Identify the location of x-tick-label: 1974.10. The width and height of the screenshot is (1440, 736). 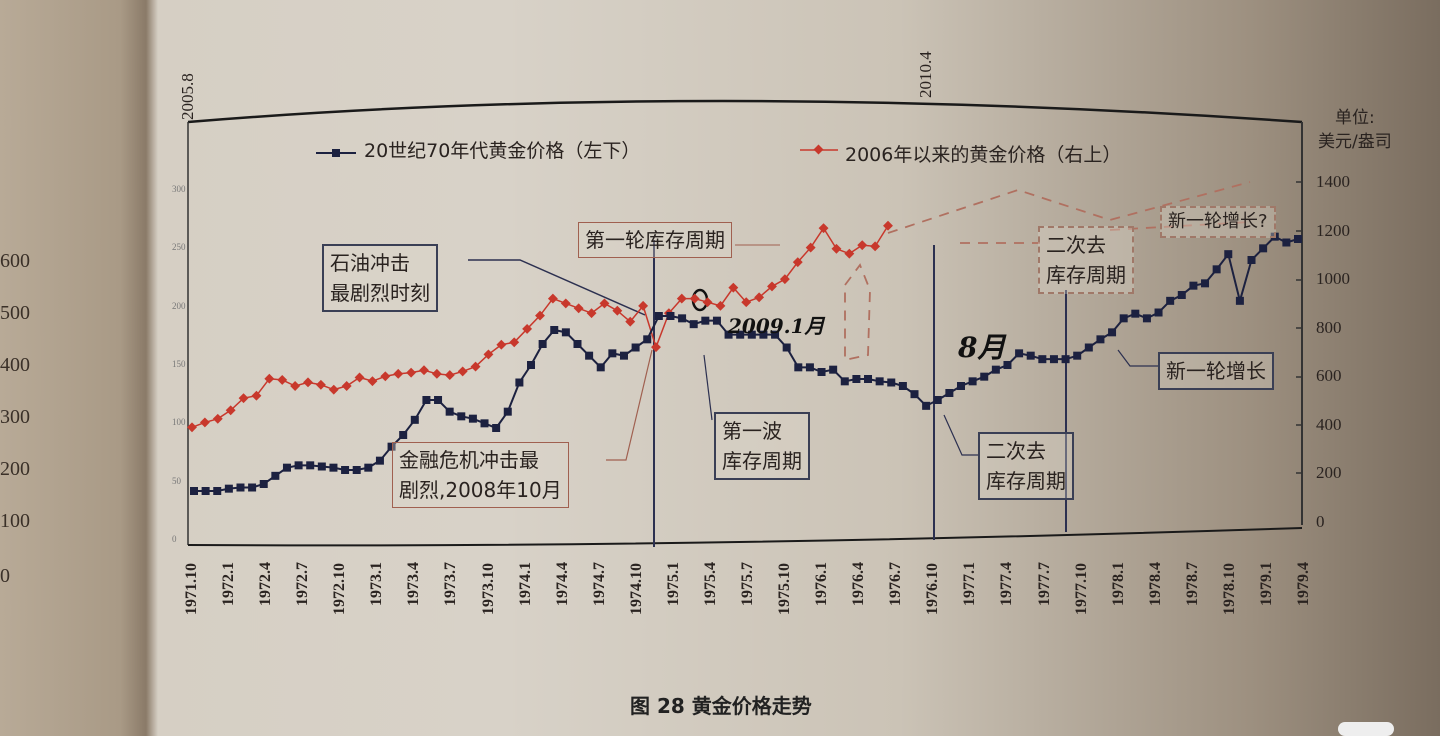
(636, 588).